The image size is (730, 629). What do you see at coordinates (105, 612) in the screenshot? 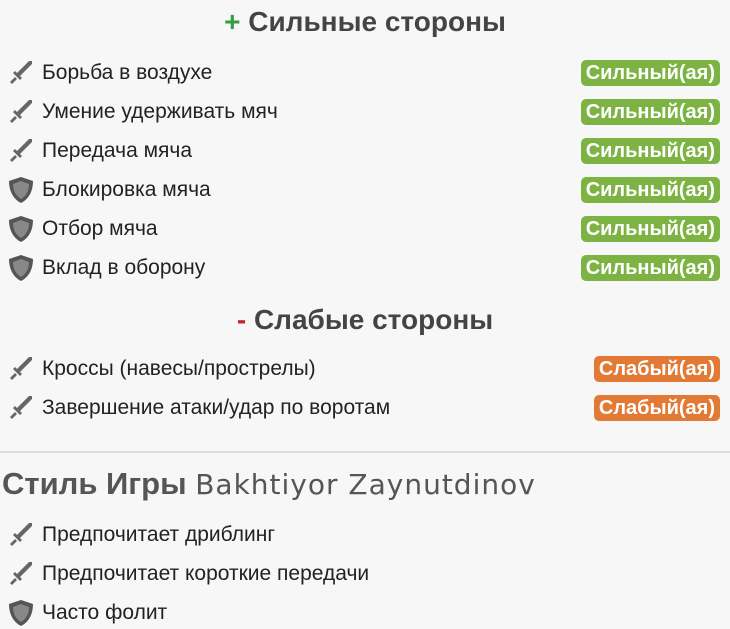
I see `item-label: Часто фолит` at bounding box center [105, 612].